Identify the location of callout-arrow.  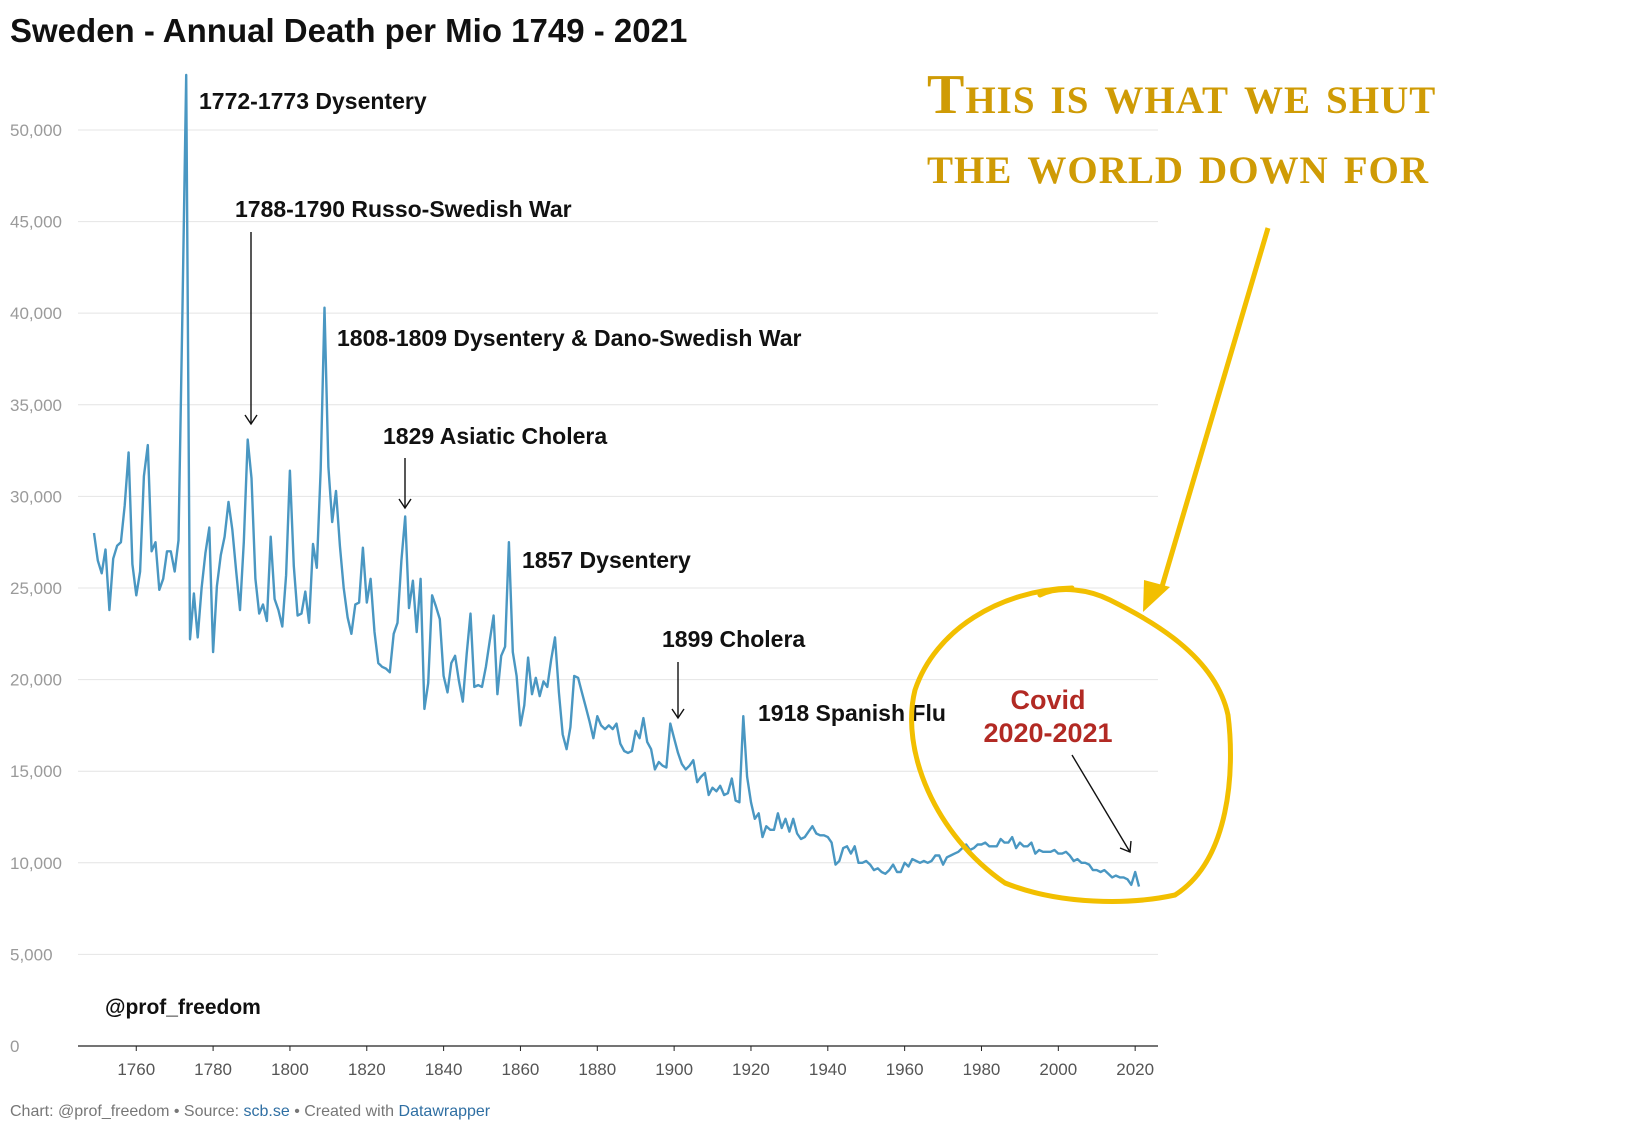
(1214, 409).